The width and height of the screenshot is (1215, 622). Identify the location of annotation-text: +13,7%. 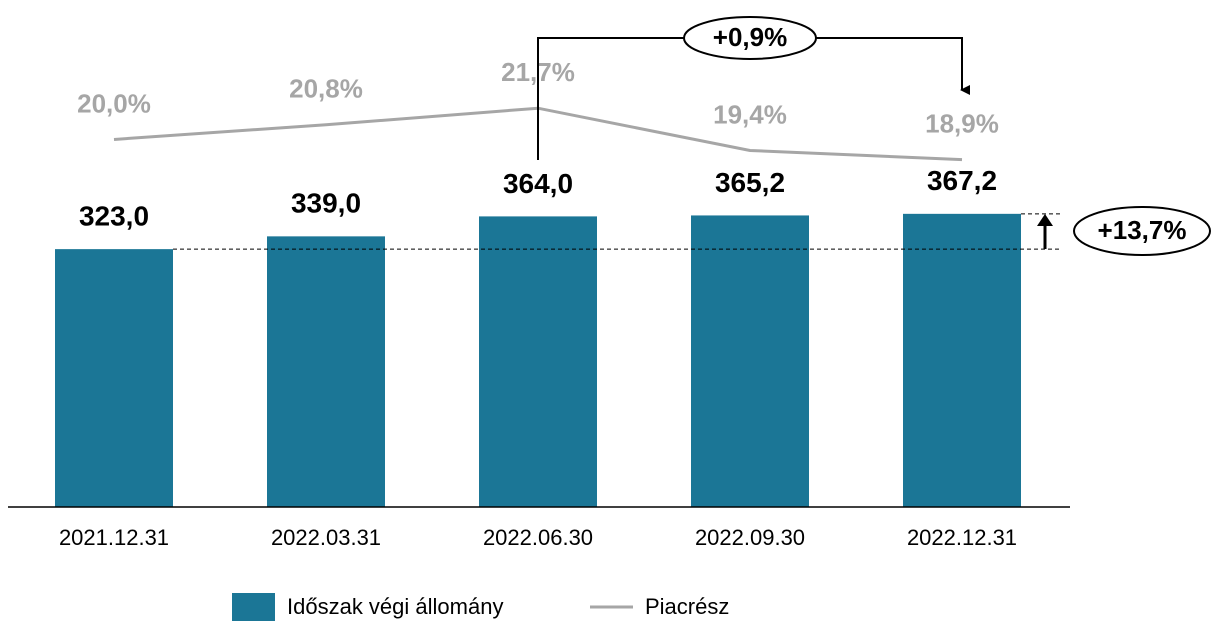
(1142, 230).